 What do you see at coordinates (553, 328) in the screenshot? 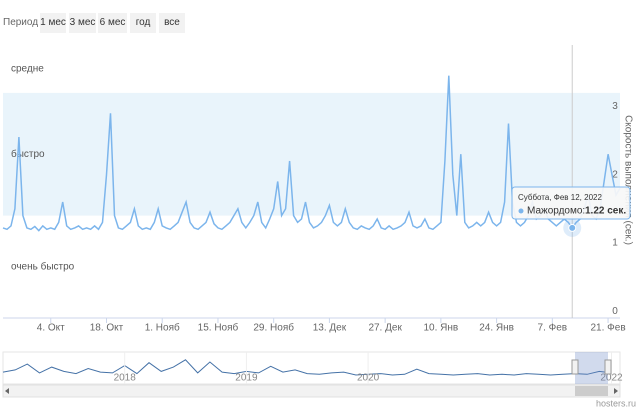
I see `x-tick-label: 7. Фев` at bounding box center [553, 328].